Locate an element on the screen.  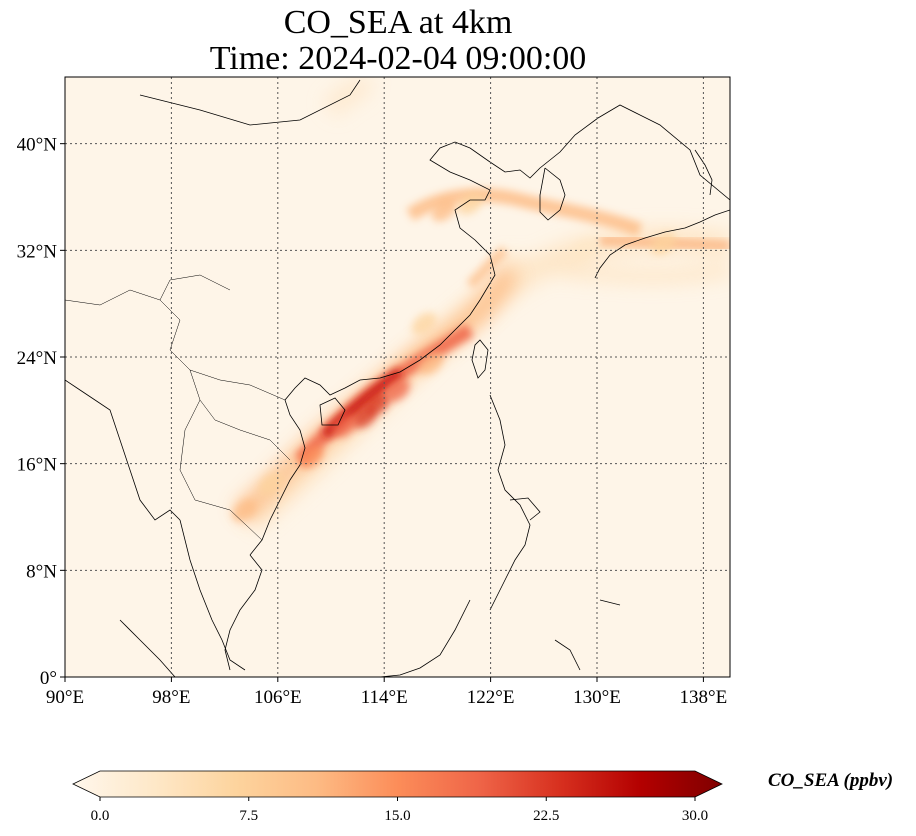
lon-tick-label: 90°E is located at coordinates (65, 697).